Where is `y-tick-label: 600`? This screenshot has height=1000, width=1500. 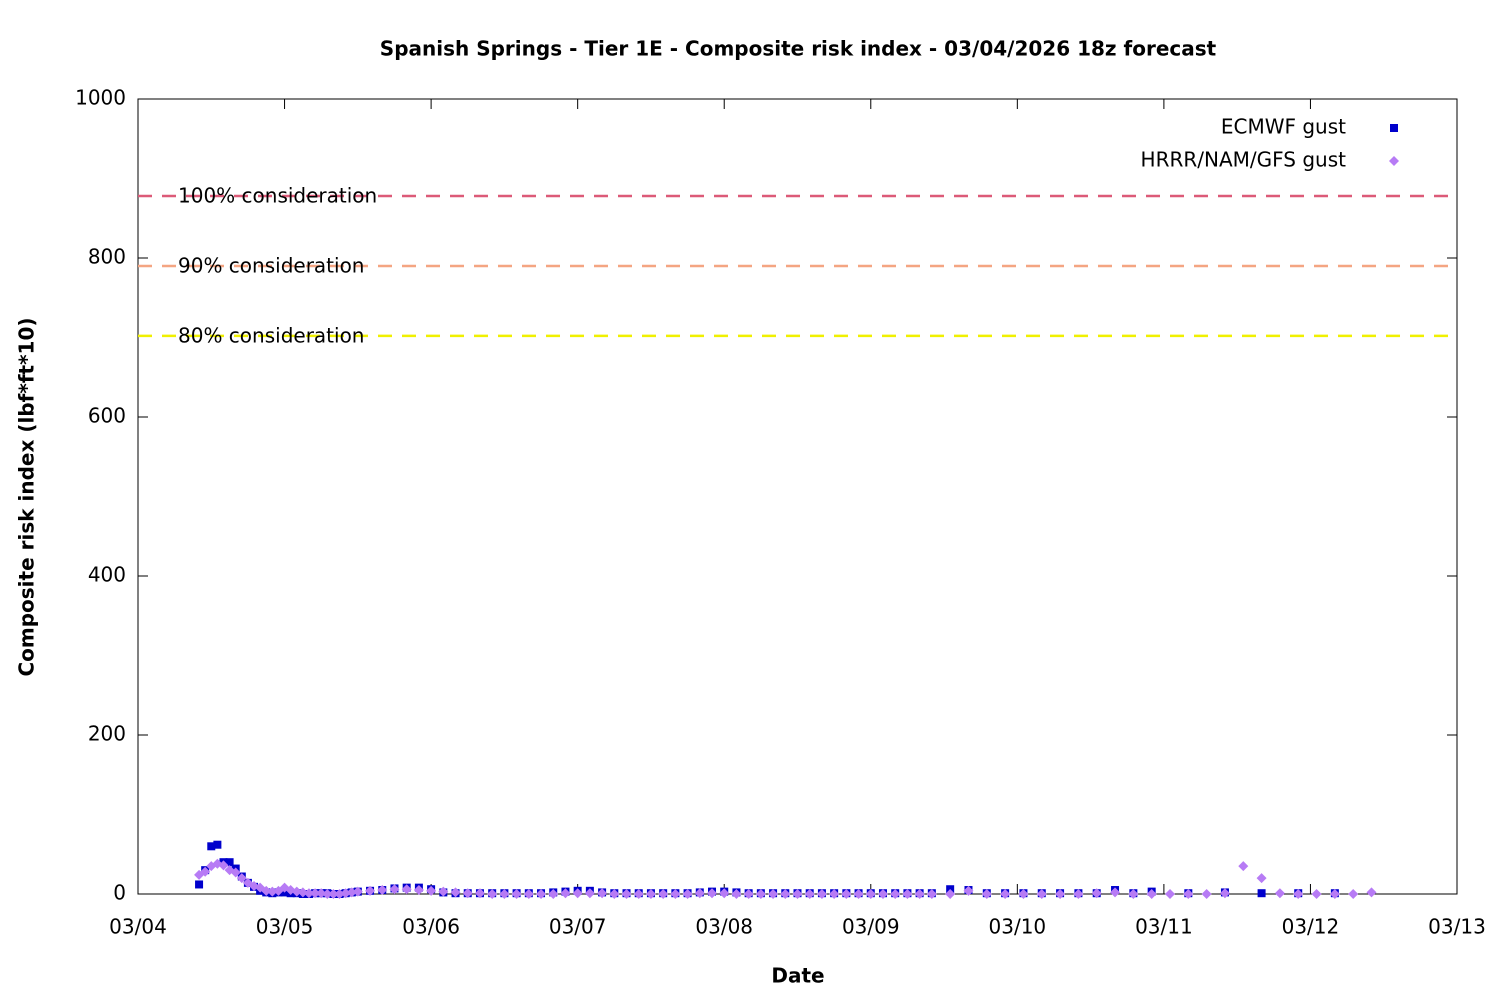 y-tick-label: 600 is located at coordinates (107, 416).